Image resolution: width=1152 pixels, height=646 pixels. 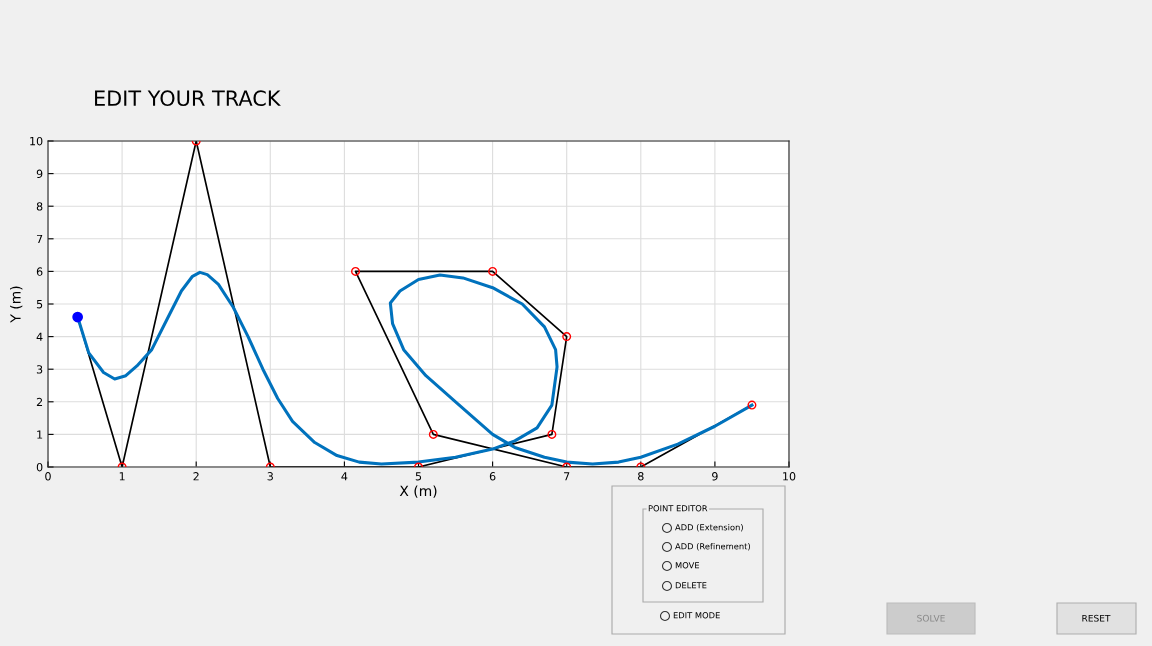 What do you see at coordinates (39, 239) in the screenshot?
I see `y-tick-label: 7` at bounding box center [39, 239].